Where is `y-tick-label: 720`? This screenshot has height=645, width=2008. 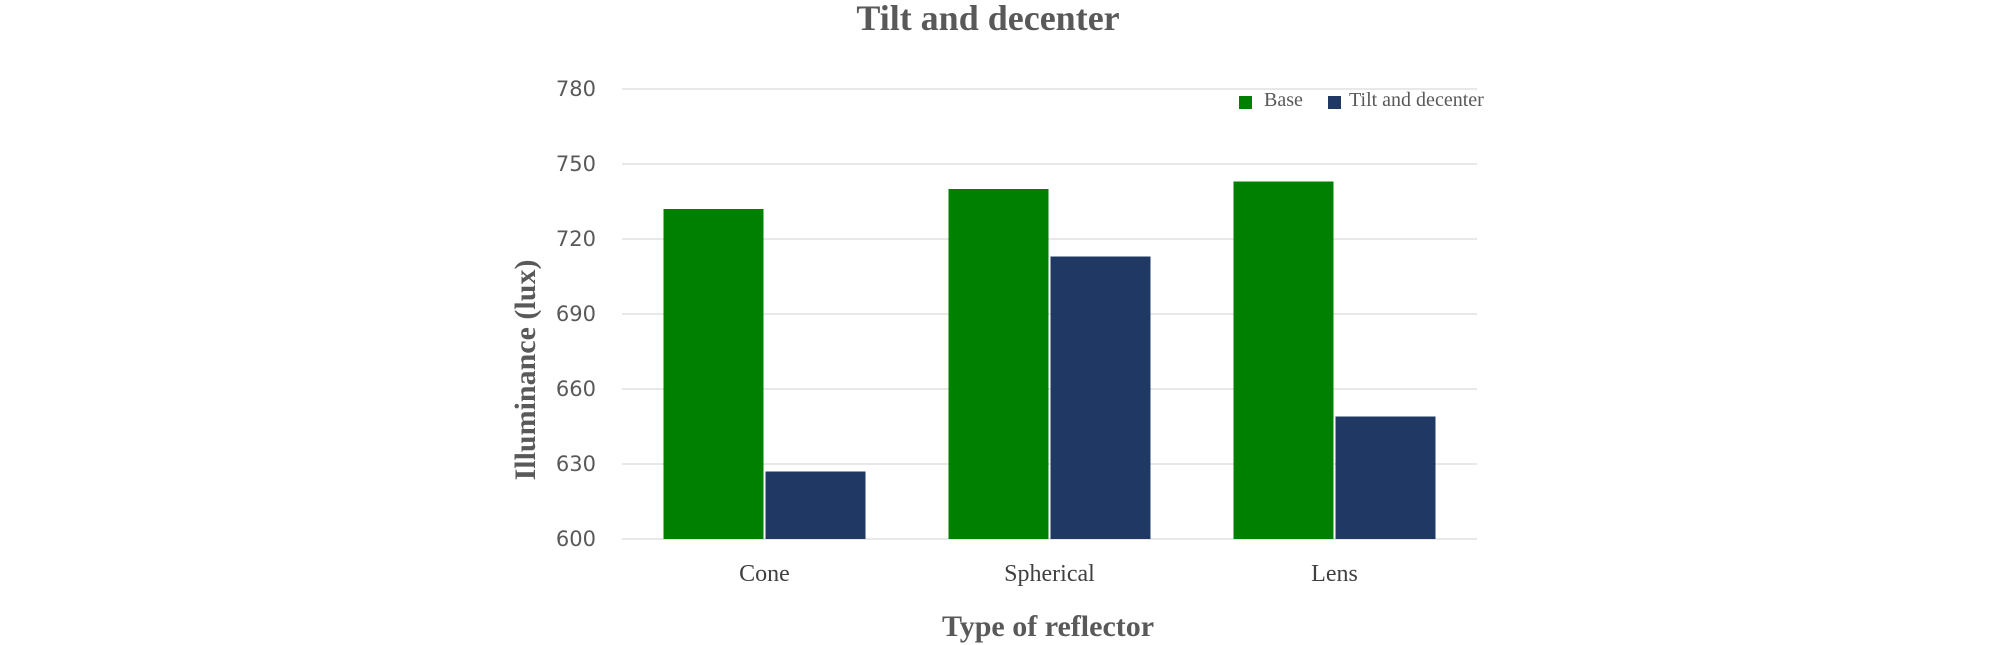 y-tick-label: 720 is located at coordinates (576, 239).